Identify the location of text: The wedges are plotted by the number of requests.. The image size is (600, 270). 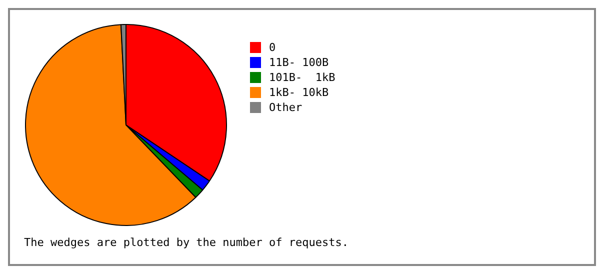
(186, 242).